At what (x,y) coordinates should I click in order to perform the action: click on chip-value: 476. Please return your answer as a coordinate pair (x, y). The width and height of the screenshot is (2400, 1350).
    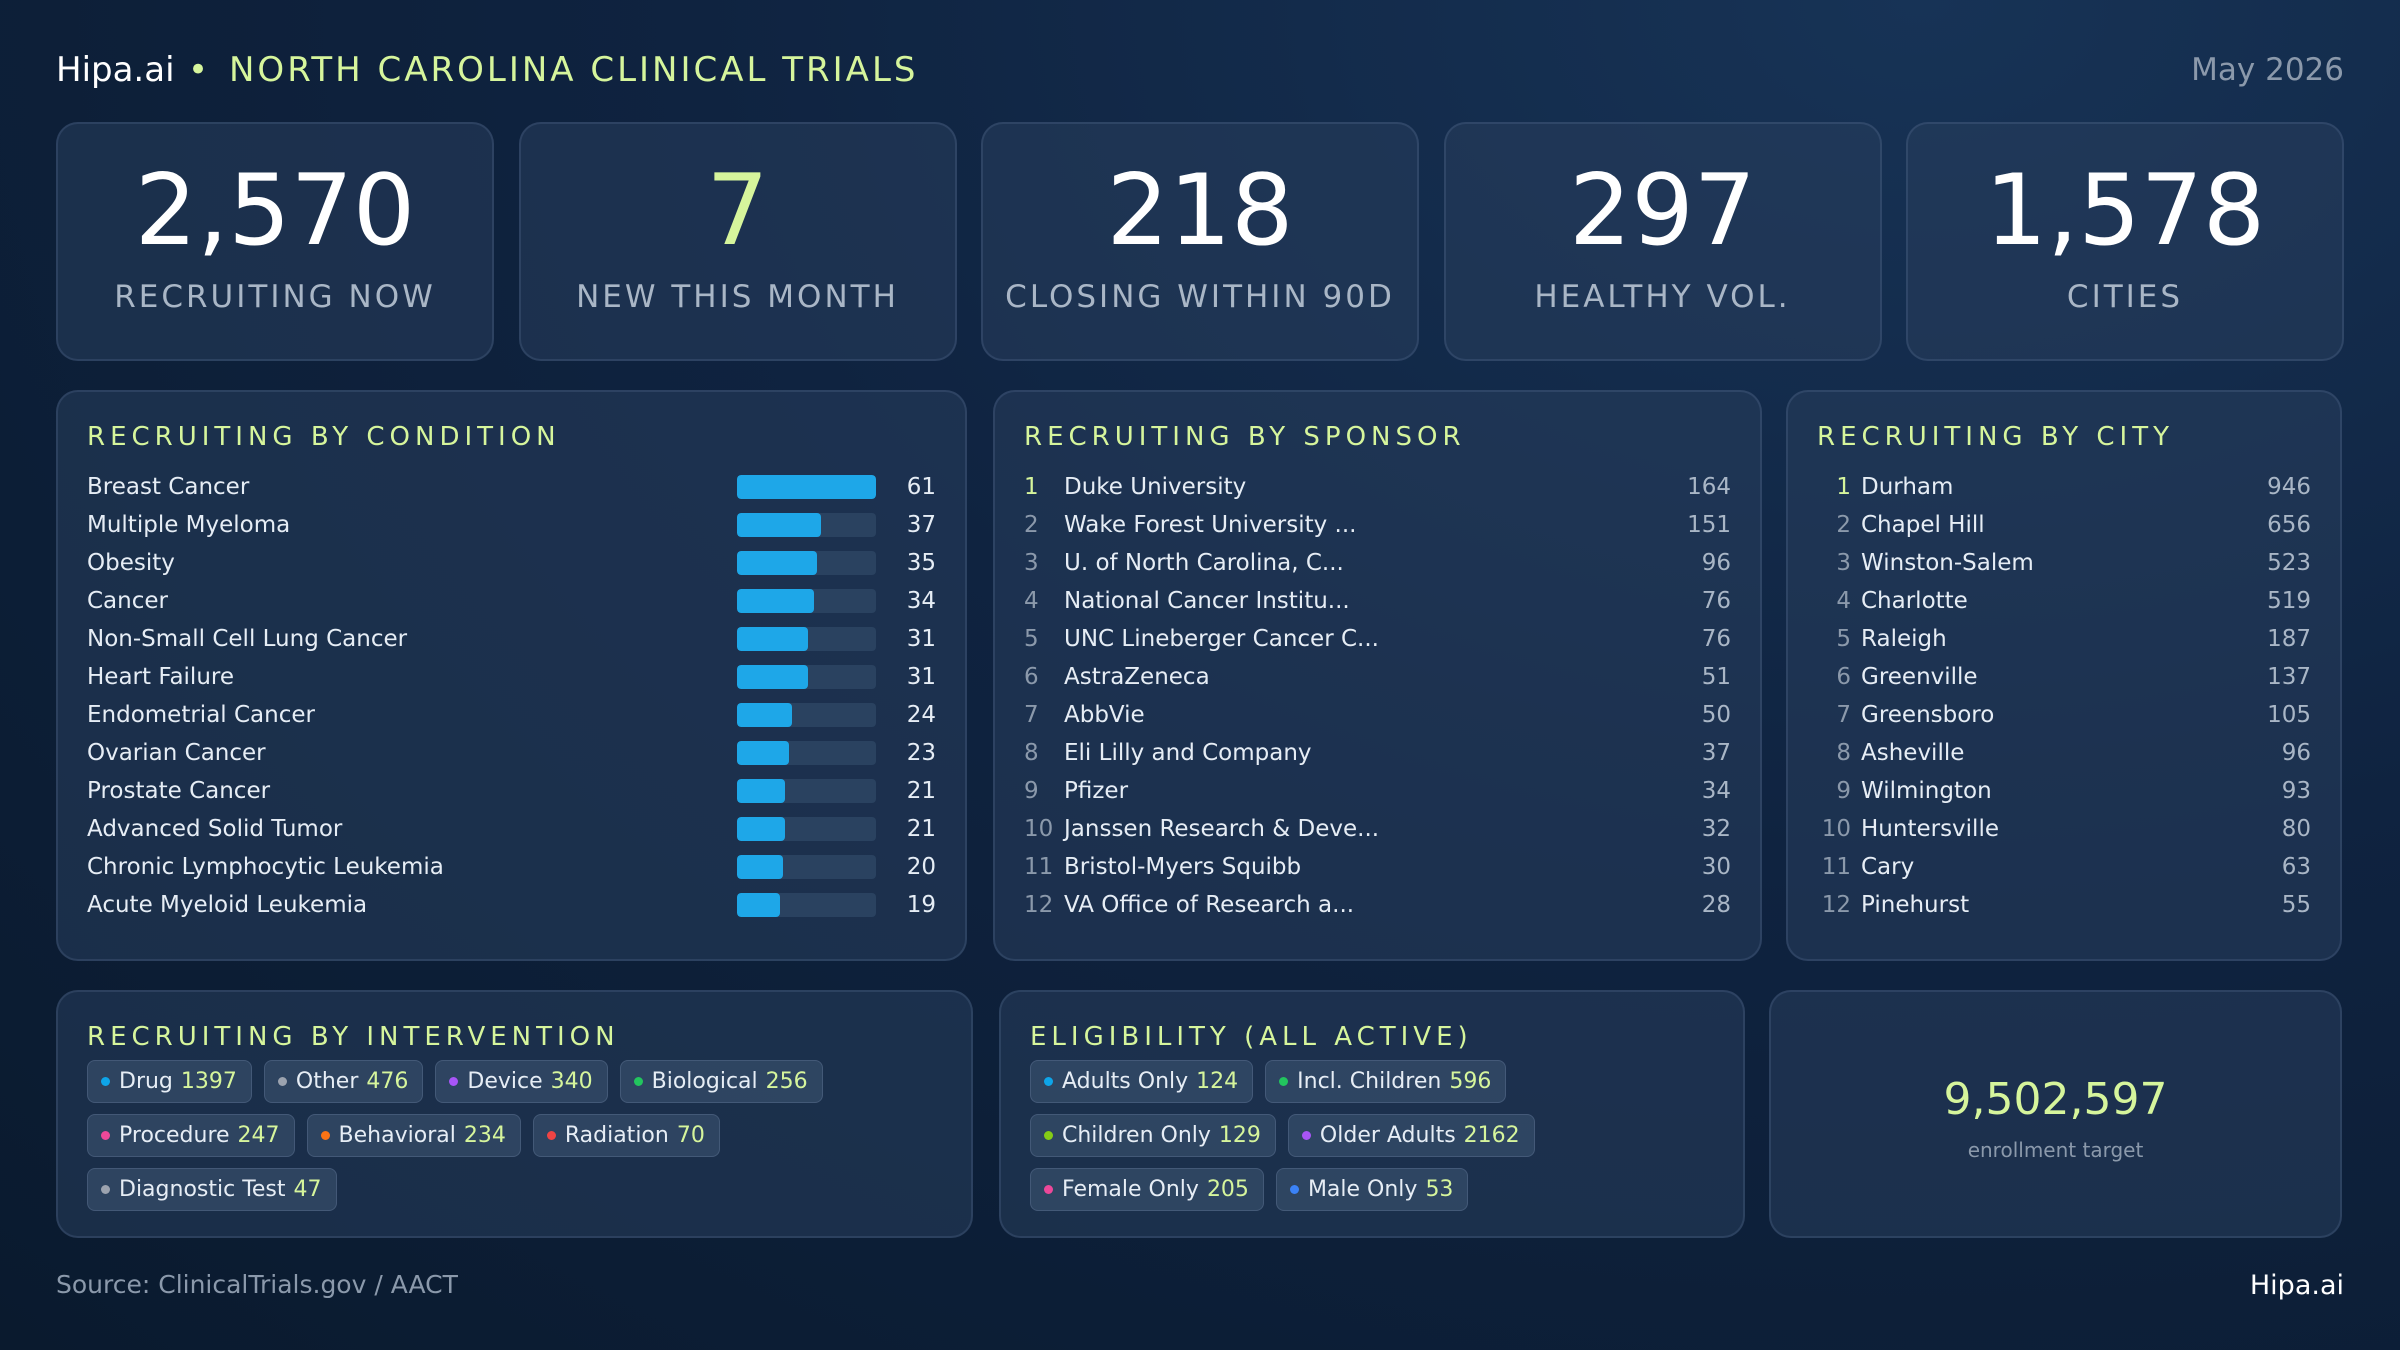
    Looking at the image, I should click on (387, 1081).